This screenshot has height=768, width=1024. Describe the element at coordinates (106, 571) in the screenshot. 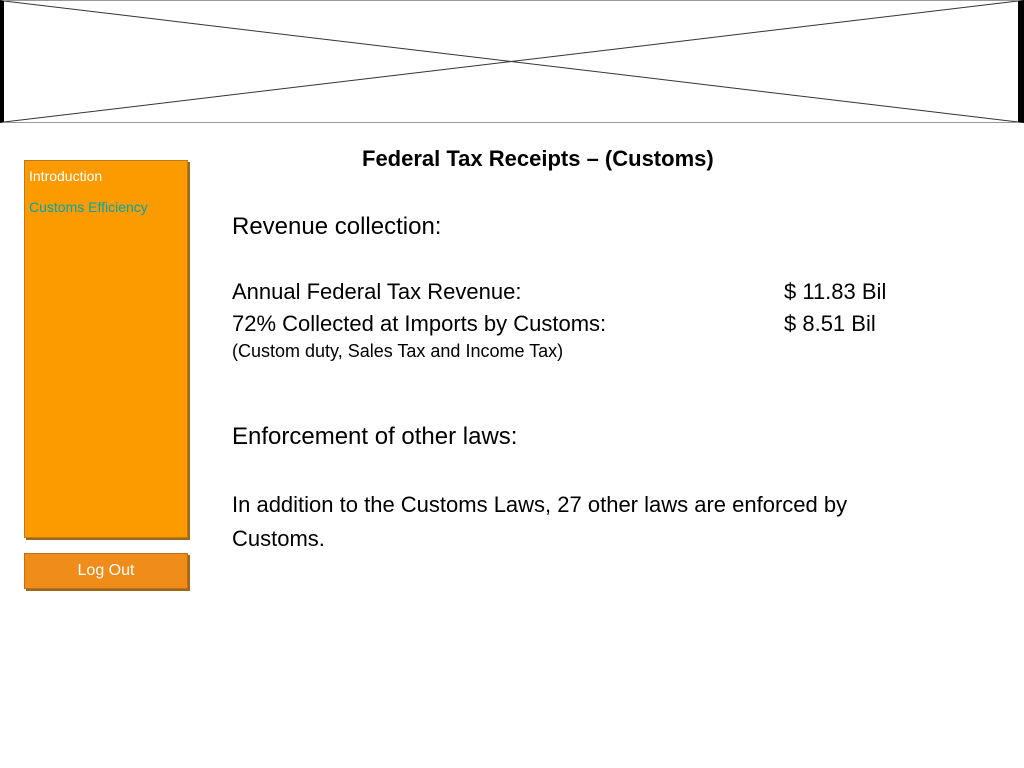

I see `logout-button: Log Out` at that location.